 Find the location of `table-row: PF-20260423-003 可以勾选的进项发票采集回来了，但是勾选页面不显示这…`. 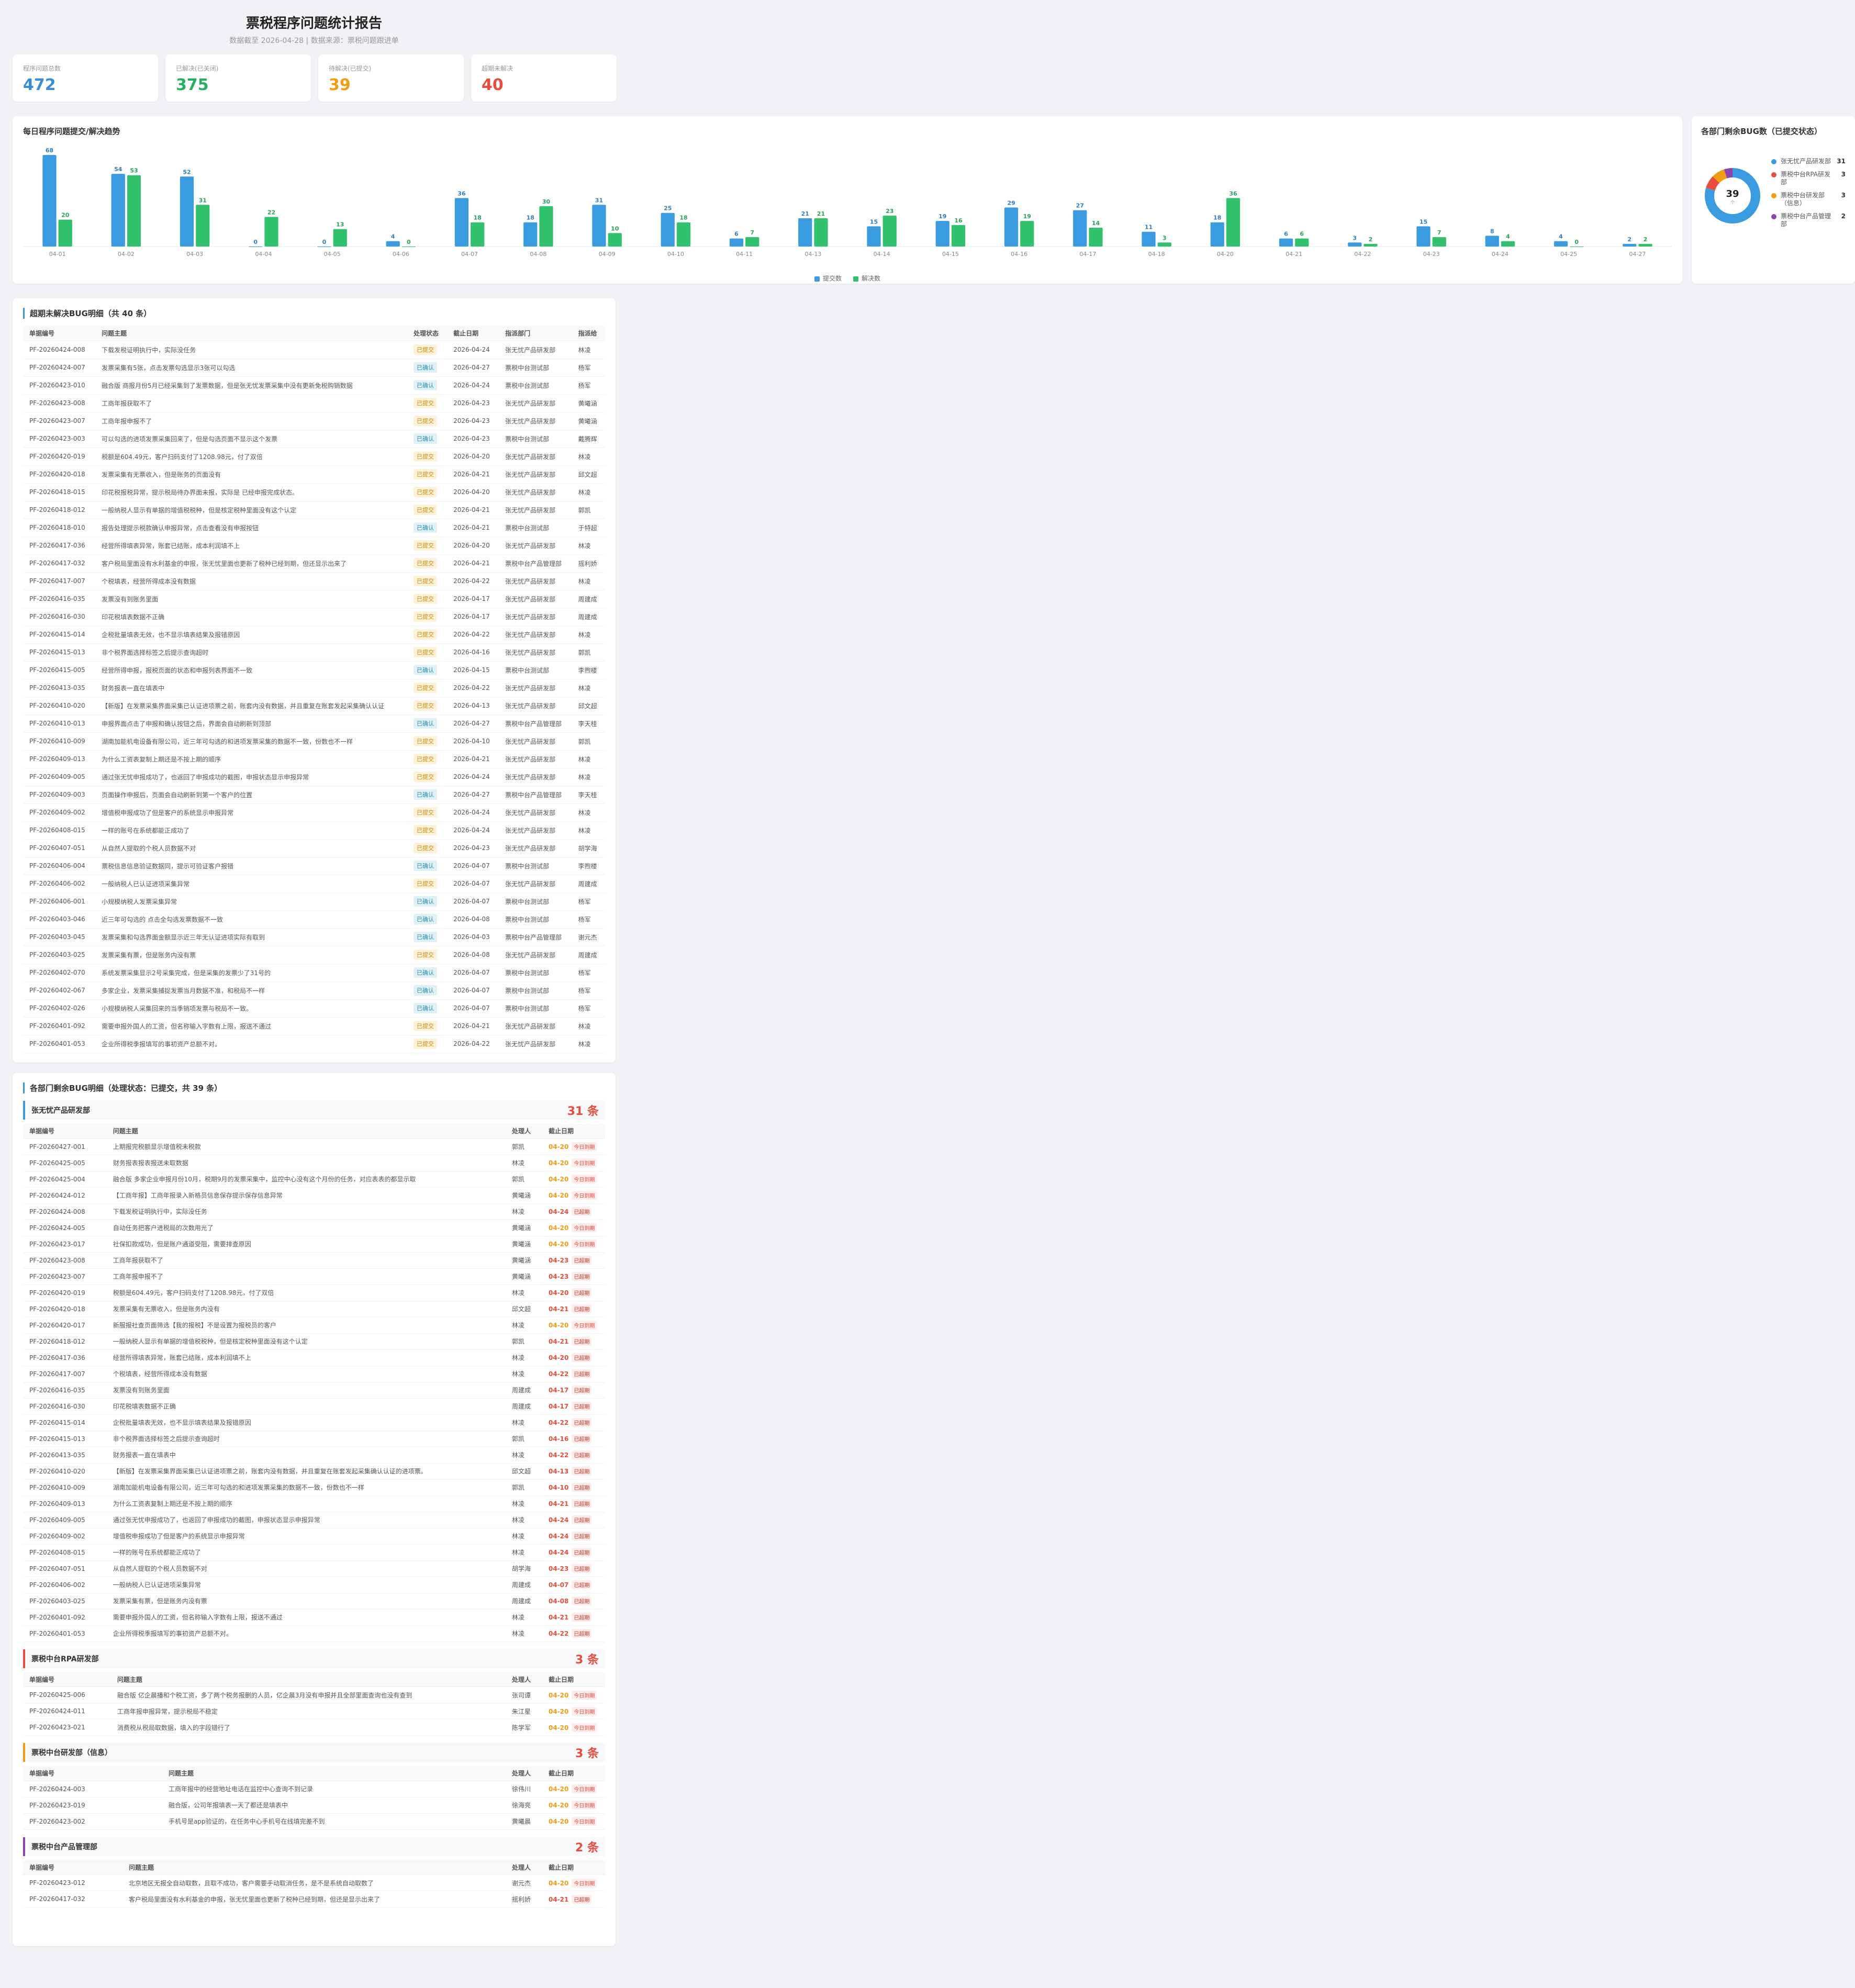

table-row: PF-20260423-003 可以勾选的进项发票采集回来了，但是勾选页面不显示这… is located at coordinates (314, 439).